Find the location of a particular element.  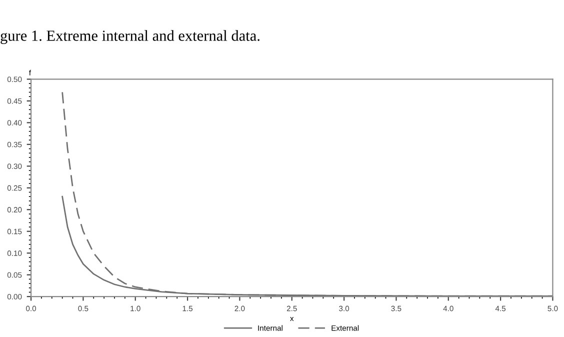

chart-title: gure 1. Extreme internal and external data. is located at coordinates (130, 37).